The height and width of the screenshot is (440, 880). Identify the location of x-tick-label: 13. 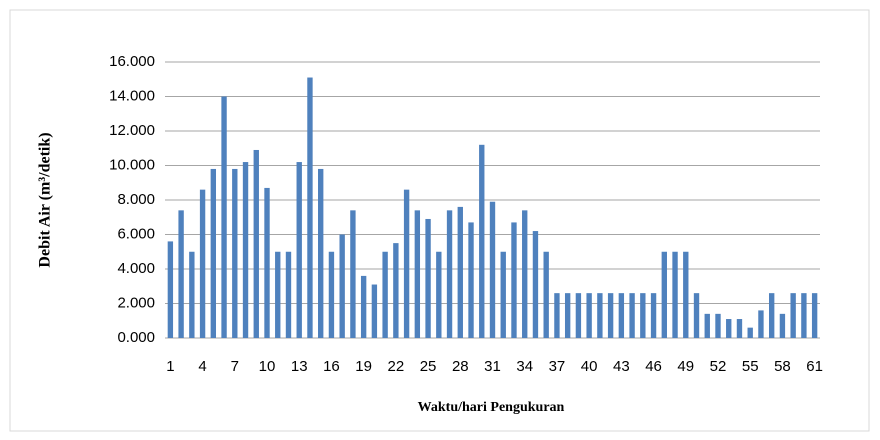
(299, 366).